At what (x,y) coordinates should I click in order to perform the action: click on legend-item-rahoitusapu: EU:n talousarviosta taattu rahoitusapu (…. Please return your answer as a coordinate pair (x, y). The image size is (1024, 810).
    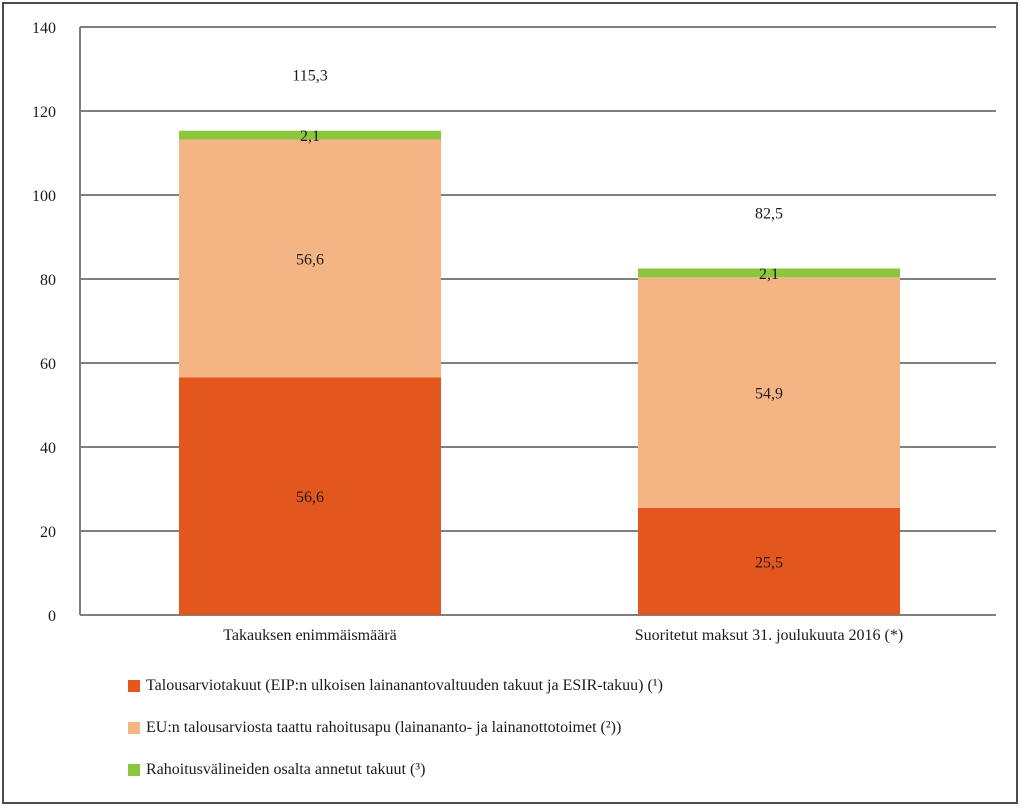
    Looking at the image, I should click on (395, 728).